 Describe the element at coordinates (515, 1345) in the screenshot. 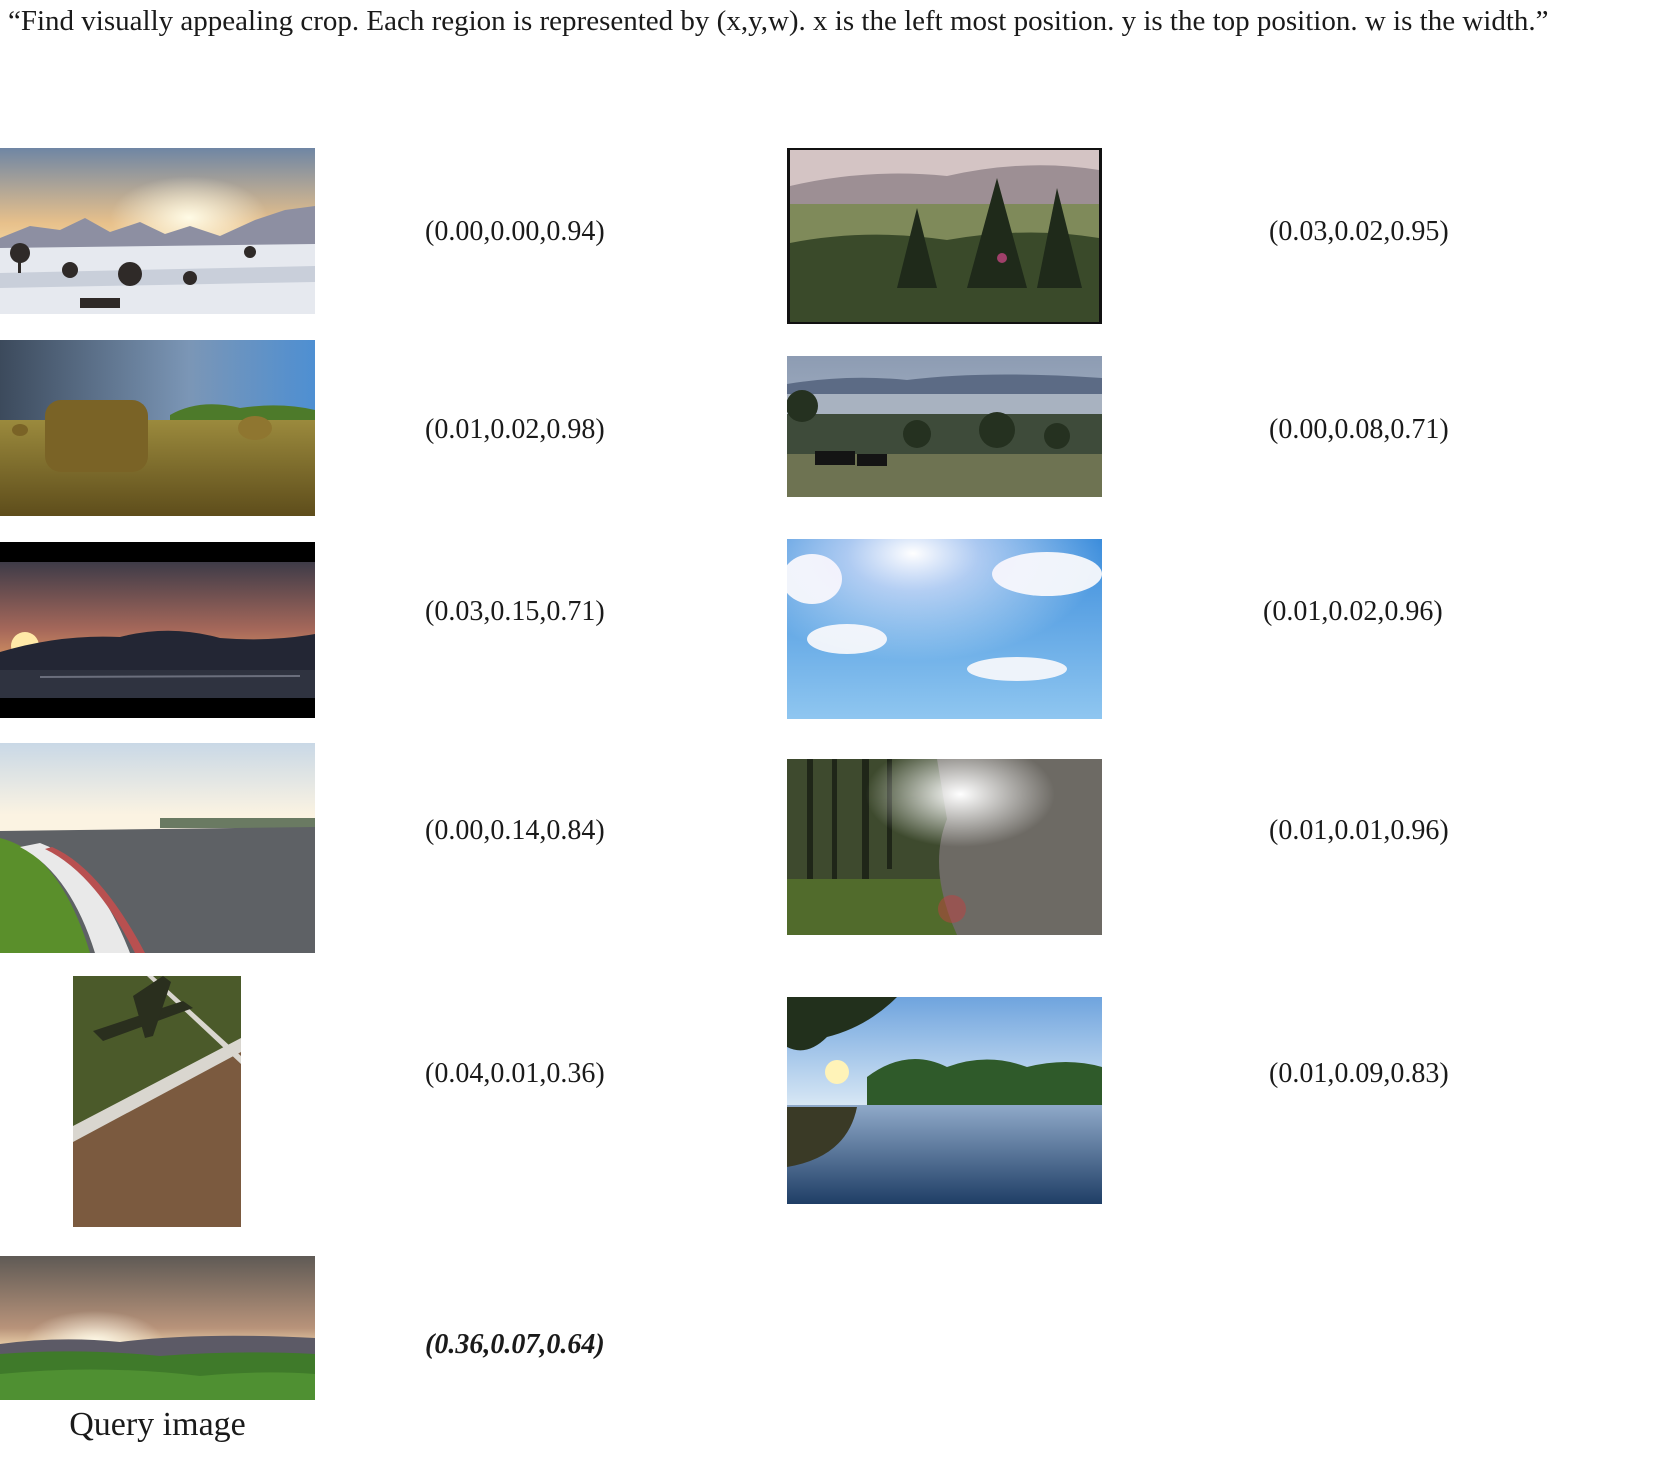

I see `query-coords-label: (0.36,0.07,0.64)` at that location.